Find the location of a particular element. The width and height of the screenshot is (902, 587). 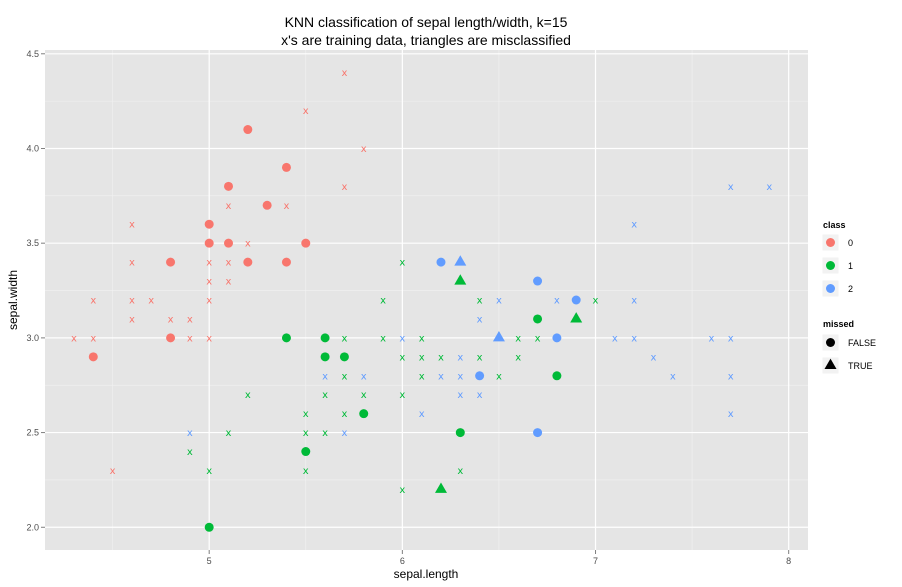

y-tick-label: 4.5 is located at coordinates (32, 54).